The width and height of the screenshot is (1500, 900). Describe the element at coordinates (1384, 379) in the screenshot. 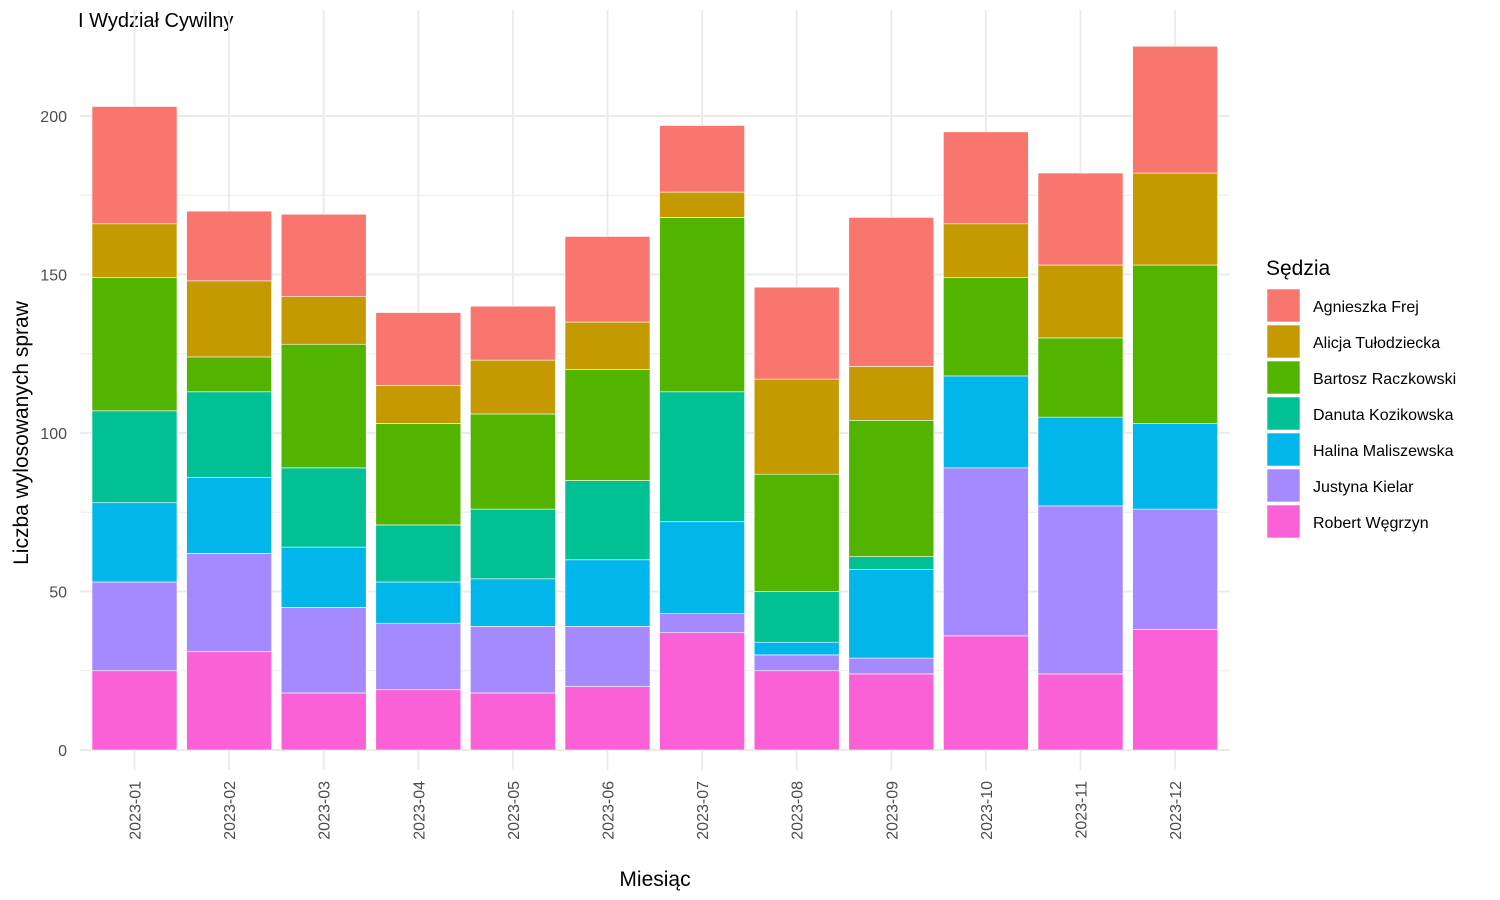

I see `legend-label: Bartosz Raczkowski` at that location.